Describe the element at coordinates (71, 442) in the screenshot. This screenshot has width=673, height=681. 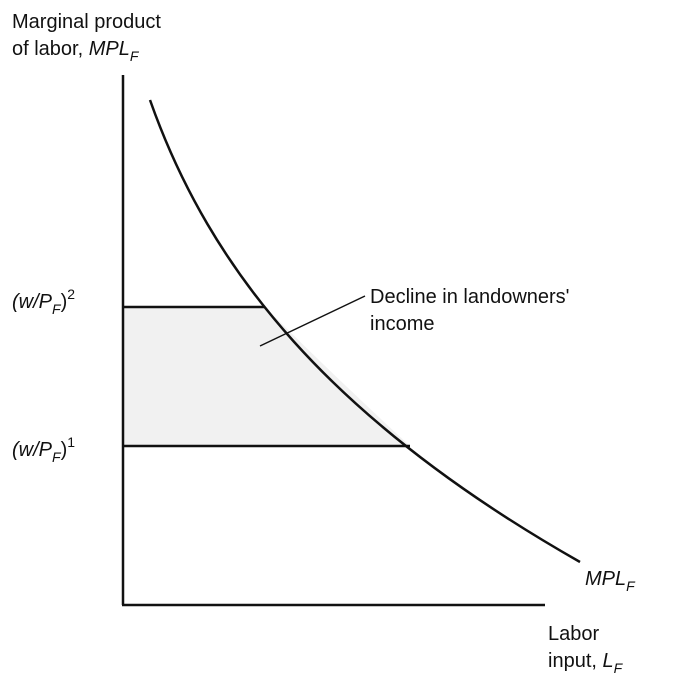
I see `superscript: 1` at that location.